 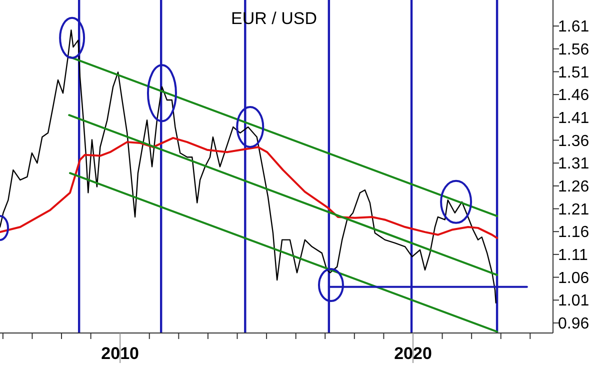 I want to click on y-tick-label: 1.56, so click(x=574, y=49).